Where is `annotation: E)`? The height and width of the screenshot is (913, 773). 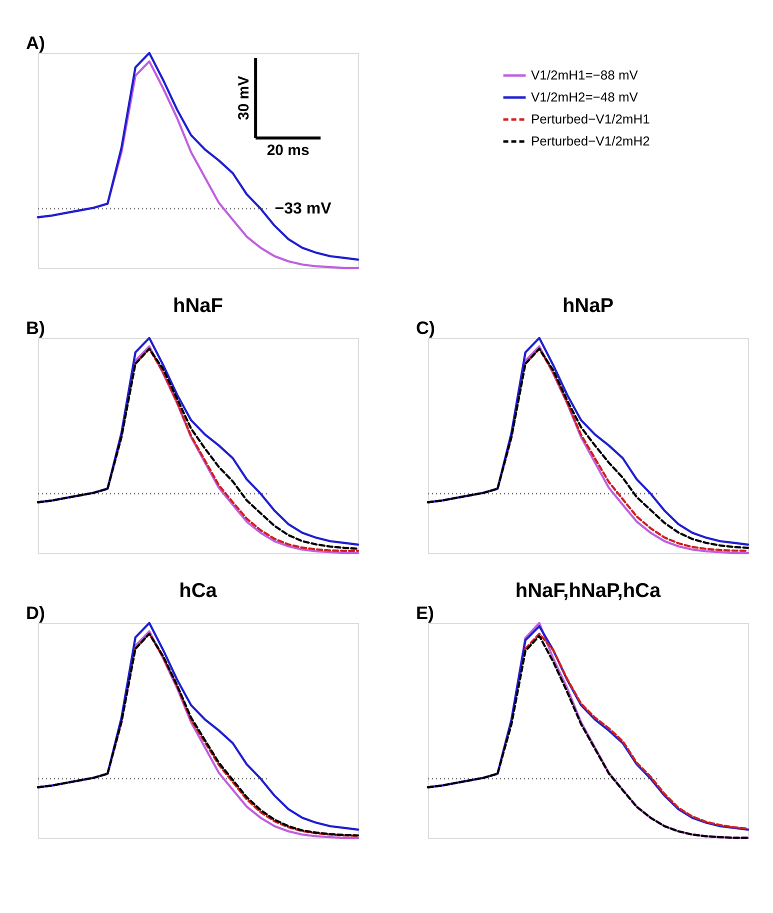 annotation: E) is located at coordinates (425, 613).